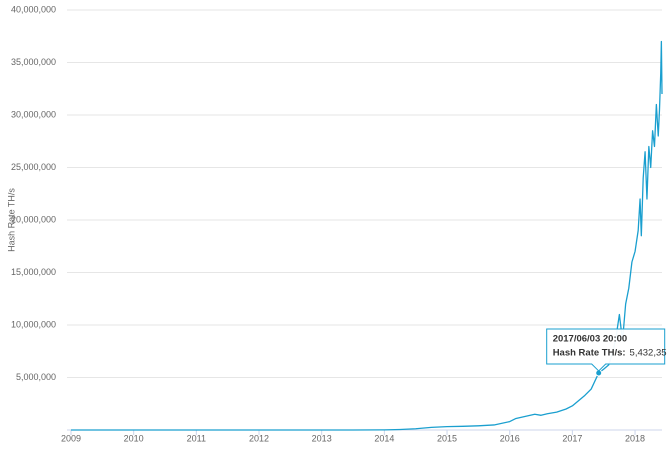 This screenshot has width=667, height=450. What do you see at coordinates (33, 9) in the screenshot?
I see `y-tick-label: 40,000,000` at bounding box center [33, 9].